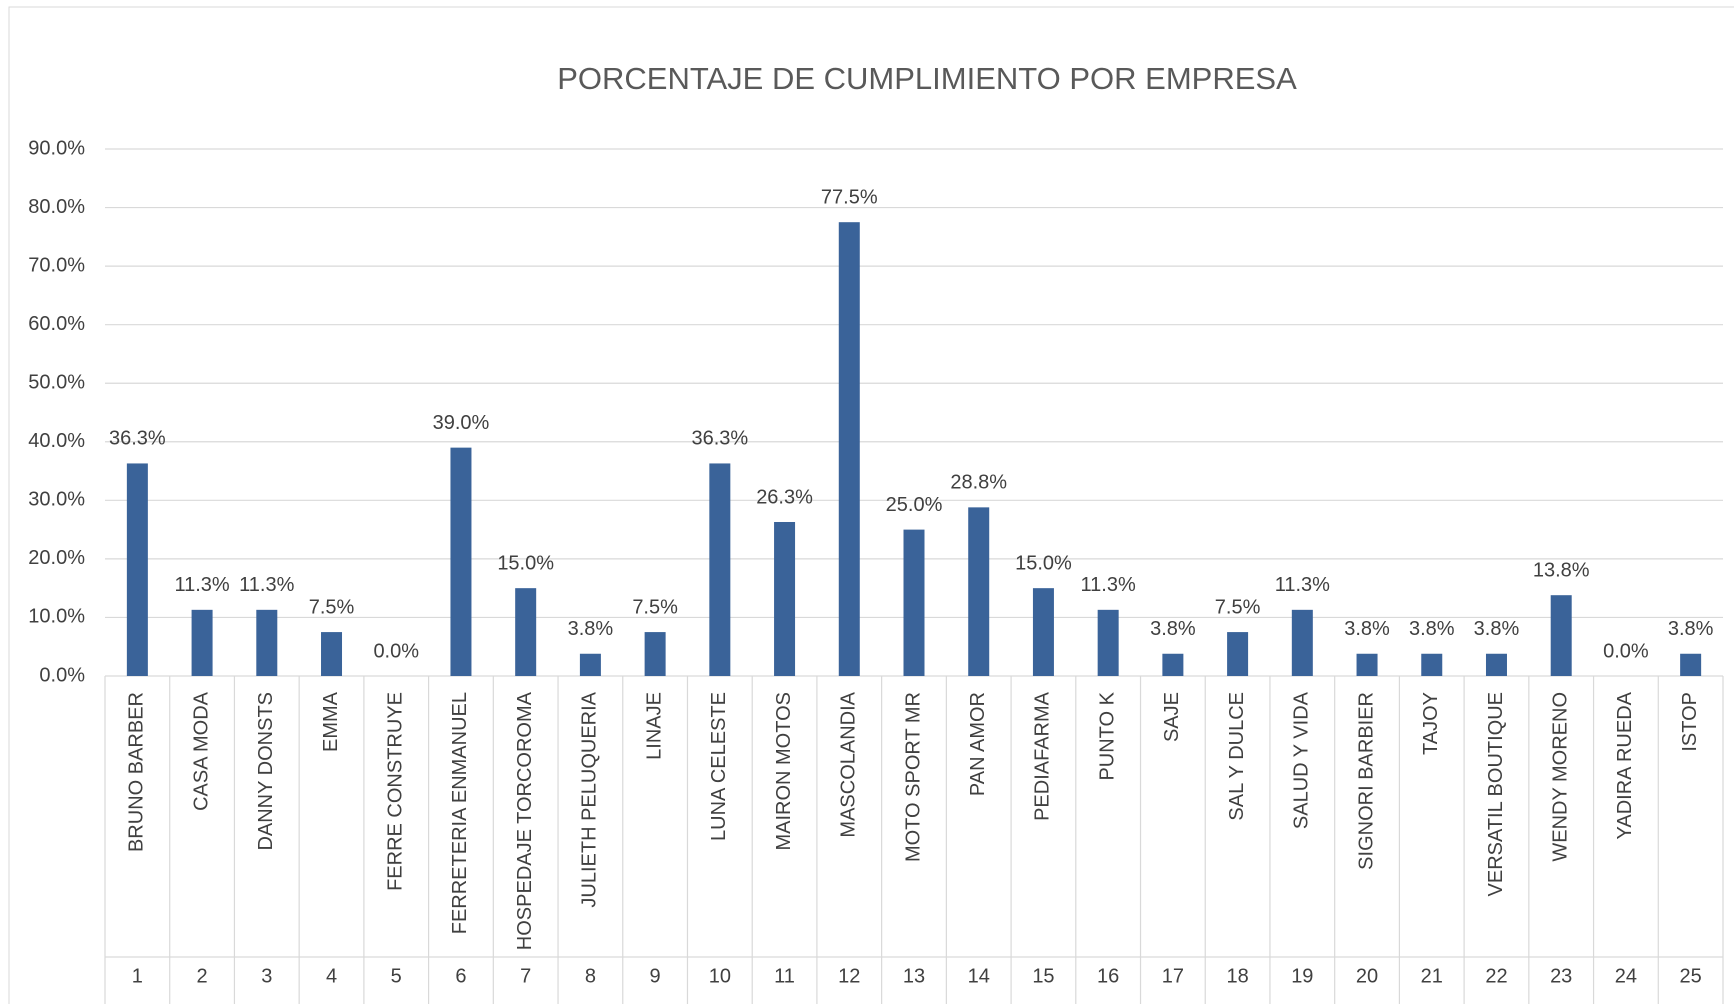 This screenshot has height=1004, width=1734. What do you see at coordinates (913, 777) in the screenshot?
I see `x-tick-label: MOTO SPORT MR` at bounding box center [913, 777].